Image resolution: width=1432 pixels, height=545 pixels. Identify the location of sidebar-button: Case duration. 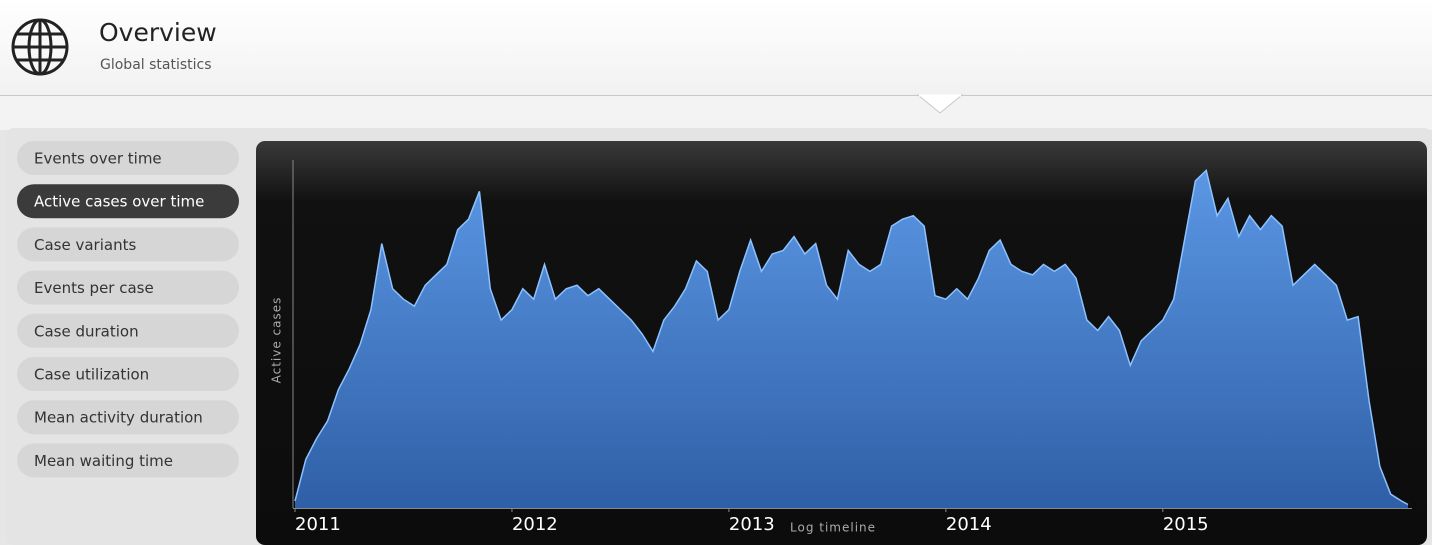
(128, 330).